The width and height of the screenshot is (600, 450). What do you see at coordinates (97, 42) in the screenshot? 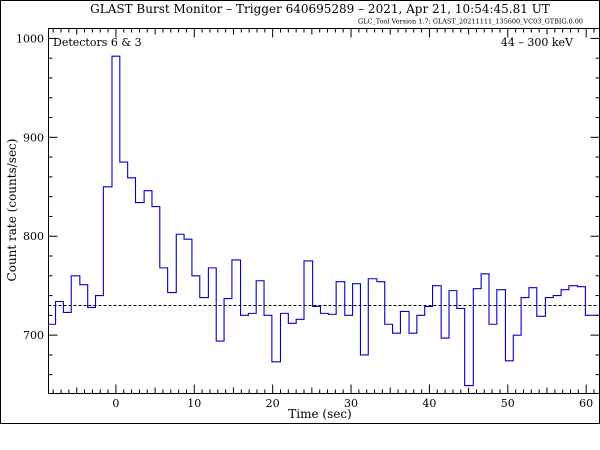
I see `panel-label-detectors: Detectors 6 & 3` at bounding box center [97, 42].